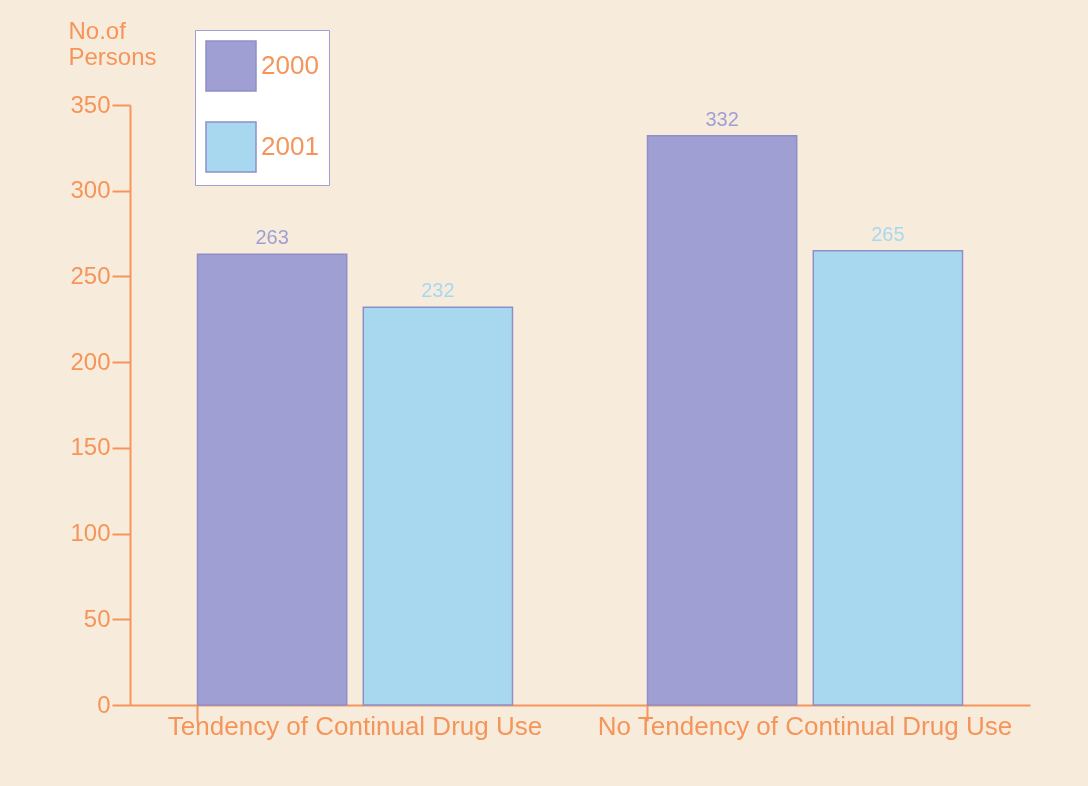 This screenshot has width=1088, height=786. I want to click on x-tick-label: No Tendency of Continual Drug Use, so click(805, 725).